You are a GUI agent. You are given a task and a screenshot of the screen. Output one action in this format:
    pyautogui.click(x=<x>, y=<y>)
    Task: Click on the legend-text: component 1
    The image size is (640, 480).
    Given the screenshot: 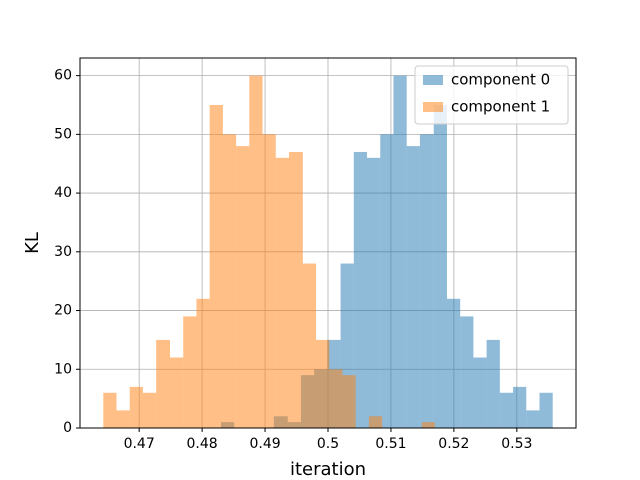 What is the action you would take?
    pyautogui.click(x=500, y=107)
    